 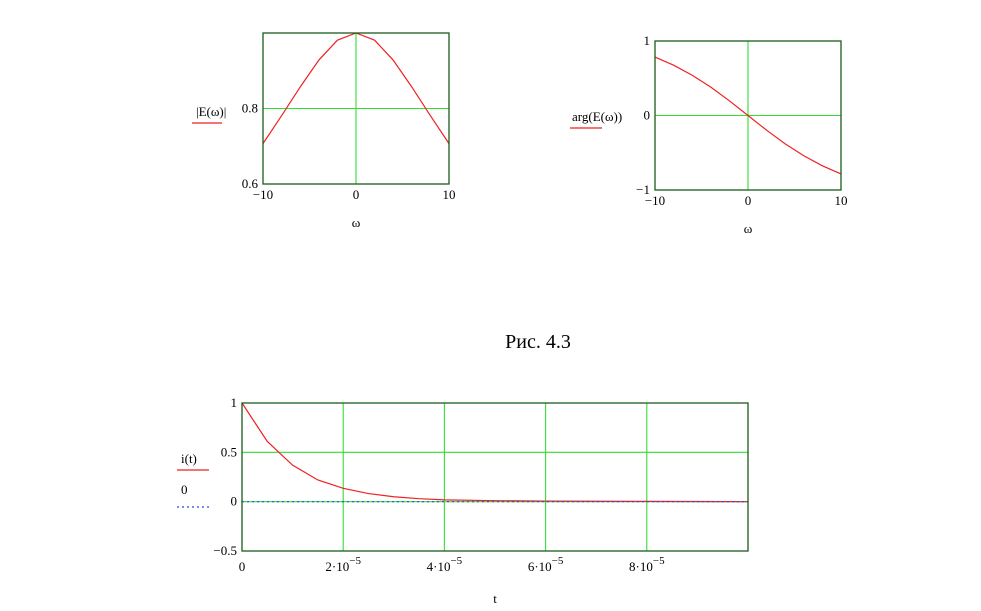 I want to click on y-tick-label: 0.8, so click(x=250, y=108).